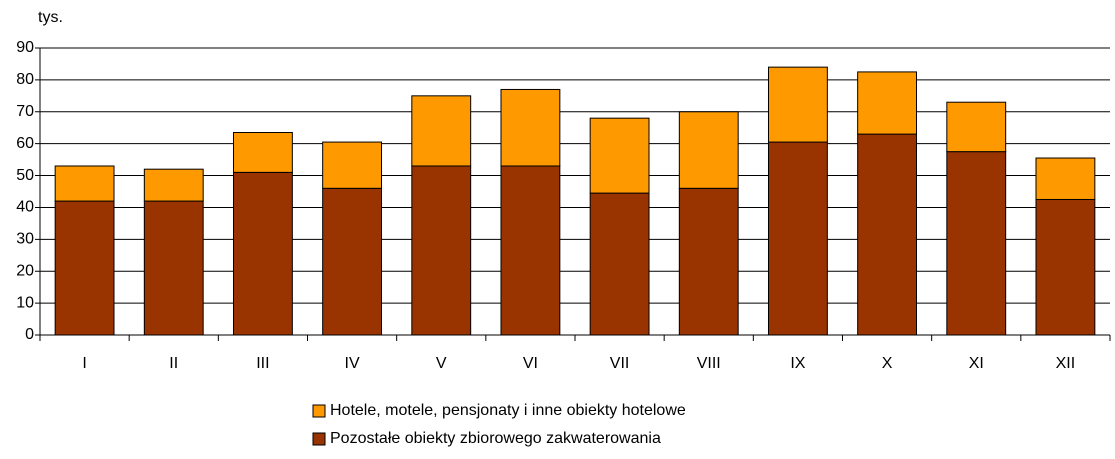 This screenshot has width=1115, height=459. Describe the element at coordinates (25, 47) in the screenshot. I see `y-tick-label: 90` at that location.